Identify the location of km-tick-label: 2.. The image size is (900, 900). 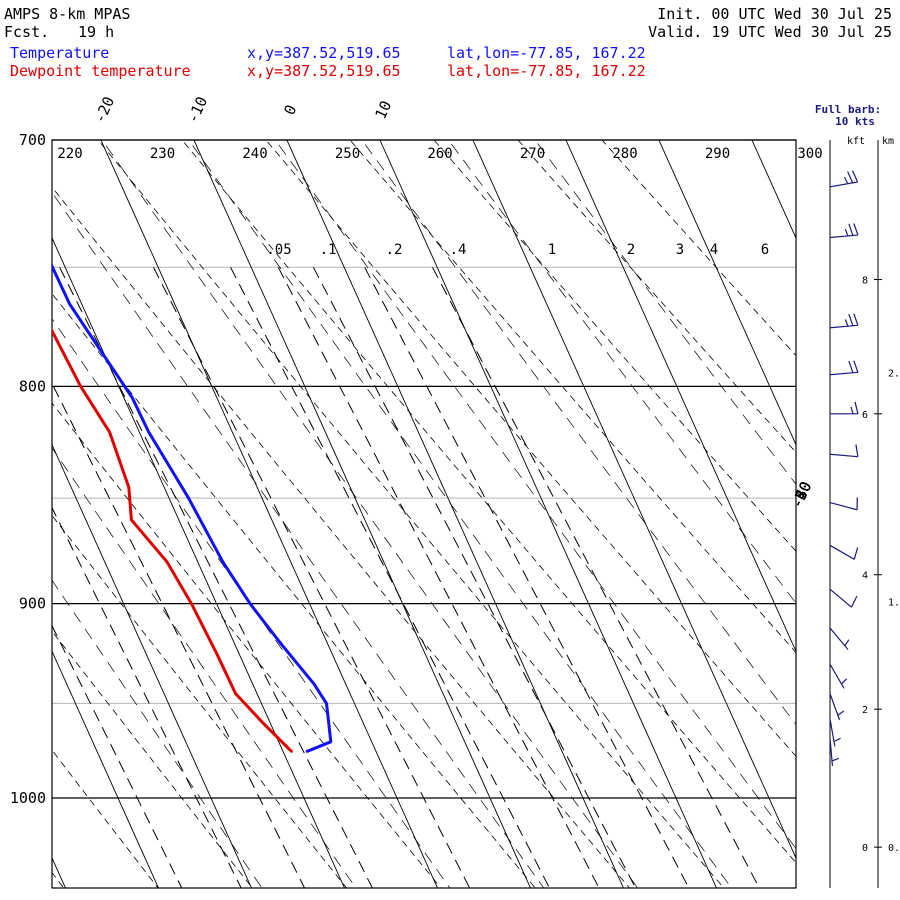
(894, 373).